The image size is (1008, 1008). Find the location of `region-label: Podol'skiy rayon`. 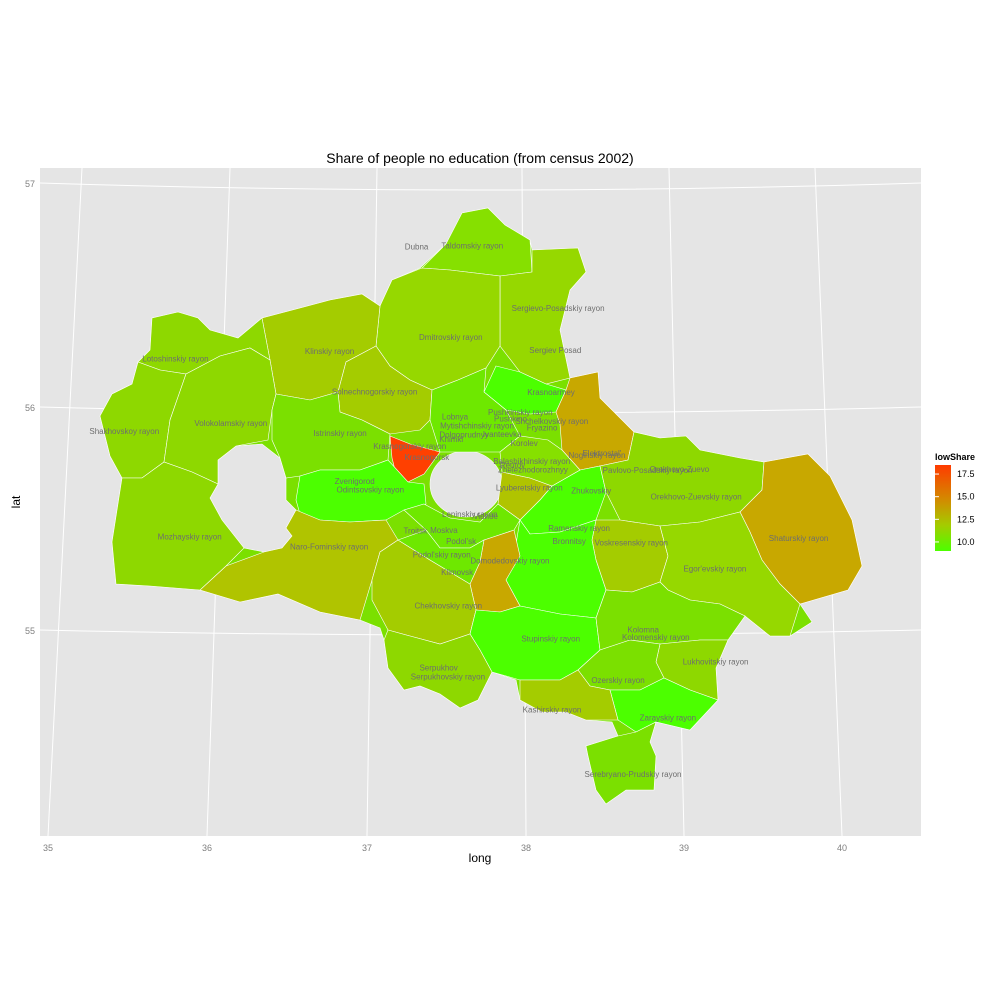

region-label: Podol'skiy rayon is located at coordinates (442, 554).